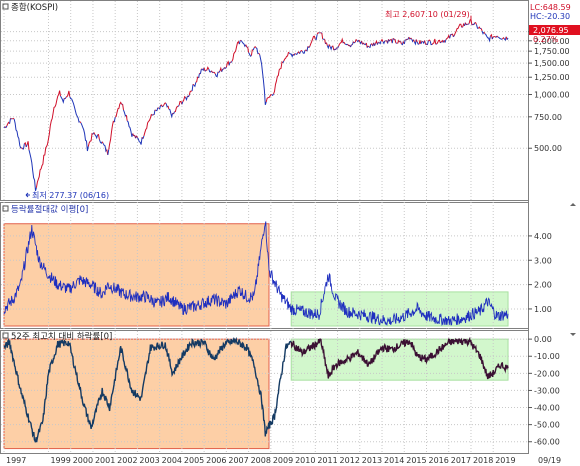 Image resolution: width=580 pixels, height=466 pixels. What do you see at coordinates (549, 460) in the screenshot?
I see `end-date-label: 09/19` at bounding box center [549, 460].